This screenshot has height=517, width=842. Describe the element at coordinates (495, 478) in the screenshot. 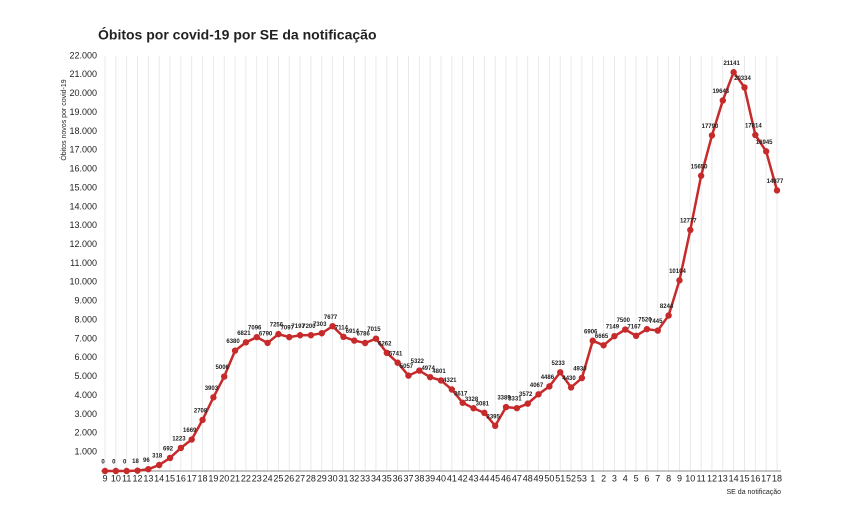

I see `x-tick-label: 45` at that location.